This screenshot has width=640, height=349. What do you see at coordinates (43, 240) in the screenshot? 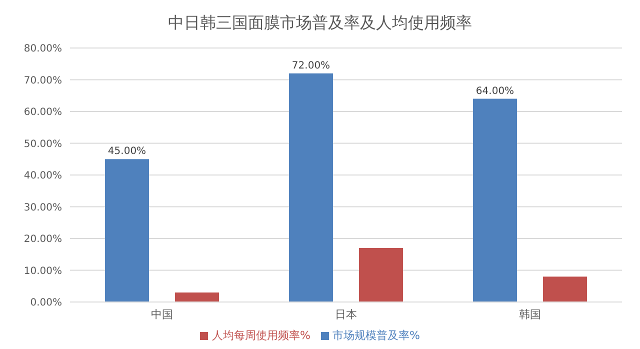
I see `y-tick-label: 20.00%` at bounding box center [43, 240].